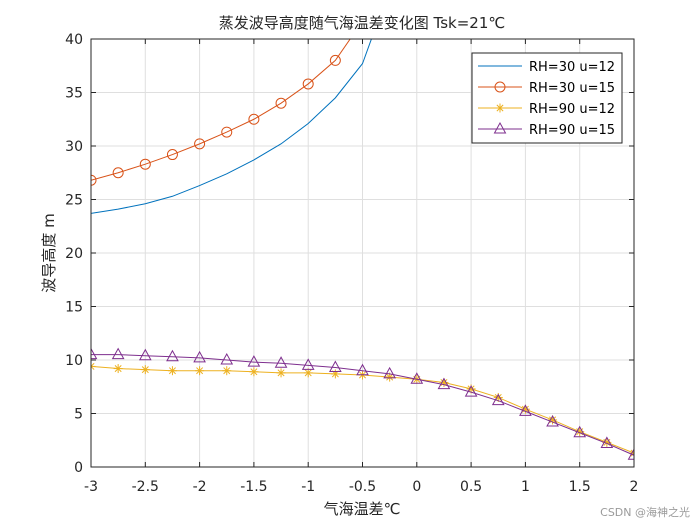  I want to click on x-tick-label: 1.5, so click(580, 487).